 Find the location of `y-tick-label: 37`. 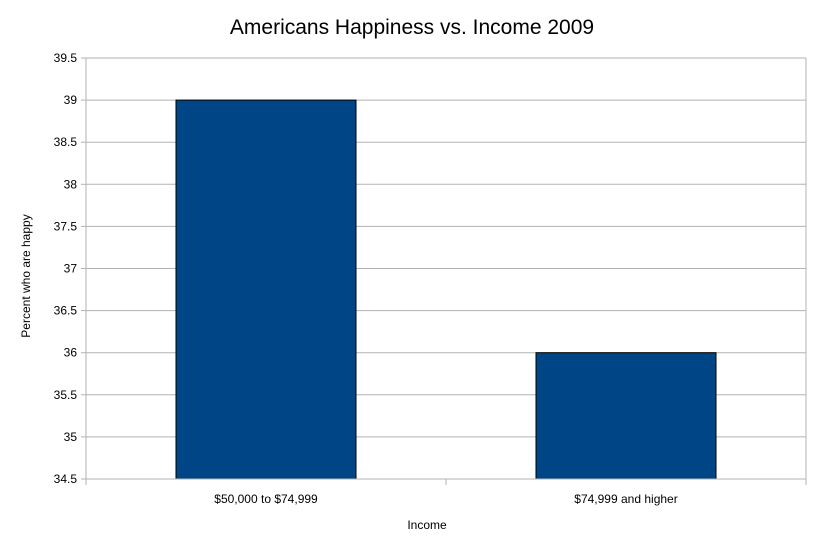

y-tick-label: 37 is located at coordinates (71, 269).